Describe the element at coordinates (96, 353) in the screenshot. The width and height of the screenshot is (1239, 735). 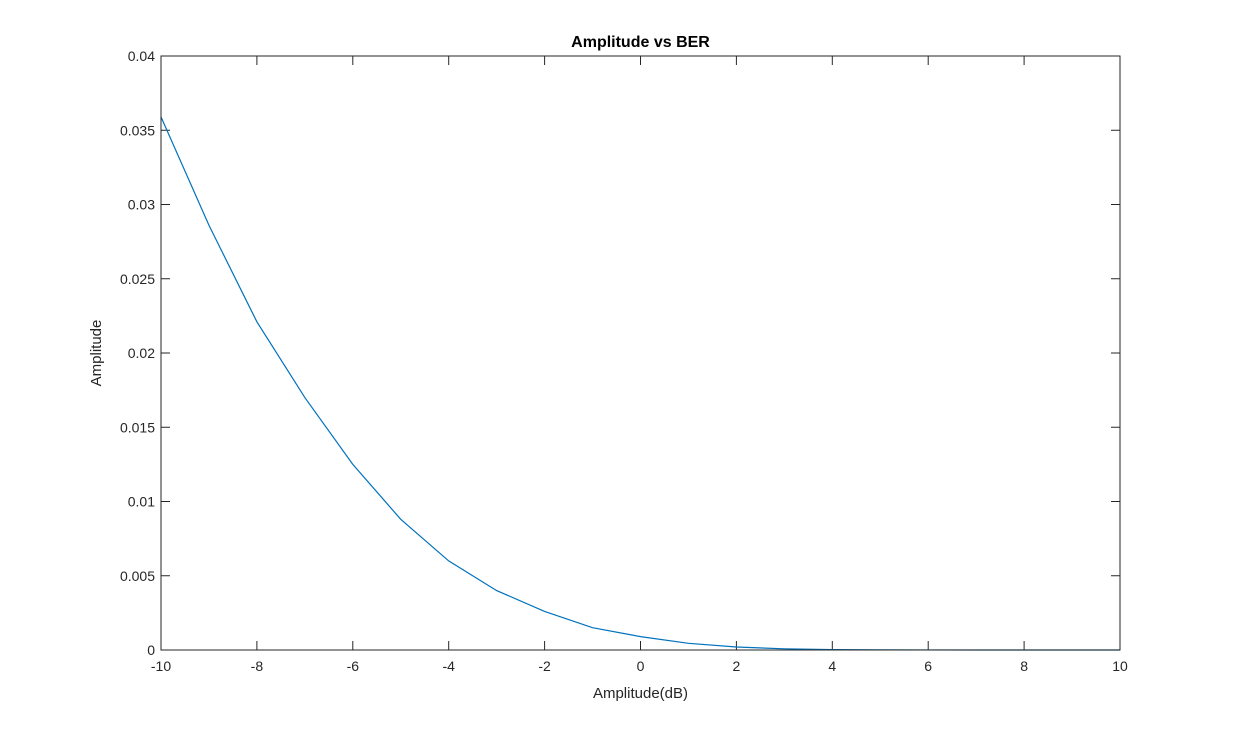
I see `y-axis-label: Amplitude` at that location.